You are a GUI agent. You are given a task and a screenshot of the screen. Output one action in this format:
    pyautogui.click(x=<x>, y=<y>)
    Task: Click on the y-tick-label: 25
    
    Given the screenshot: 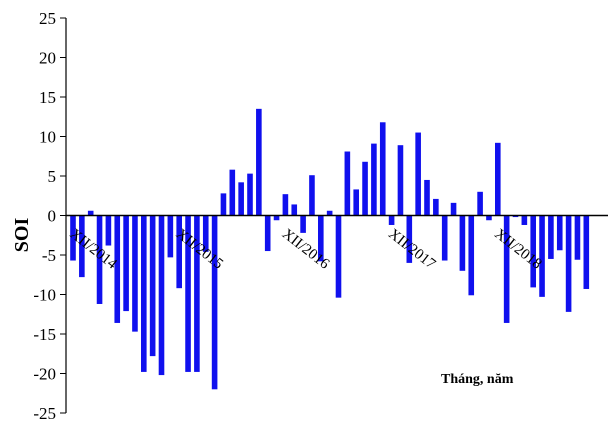 What is the action you would take?
    pyautogui.click(x=47, y=18)
    